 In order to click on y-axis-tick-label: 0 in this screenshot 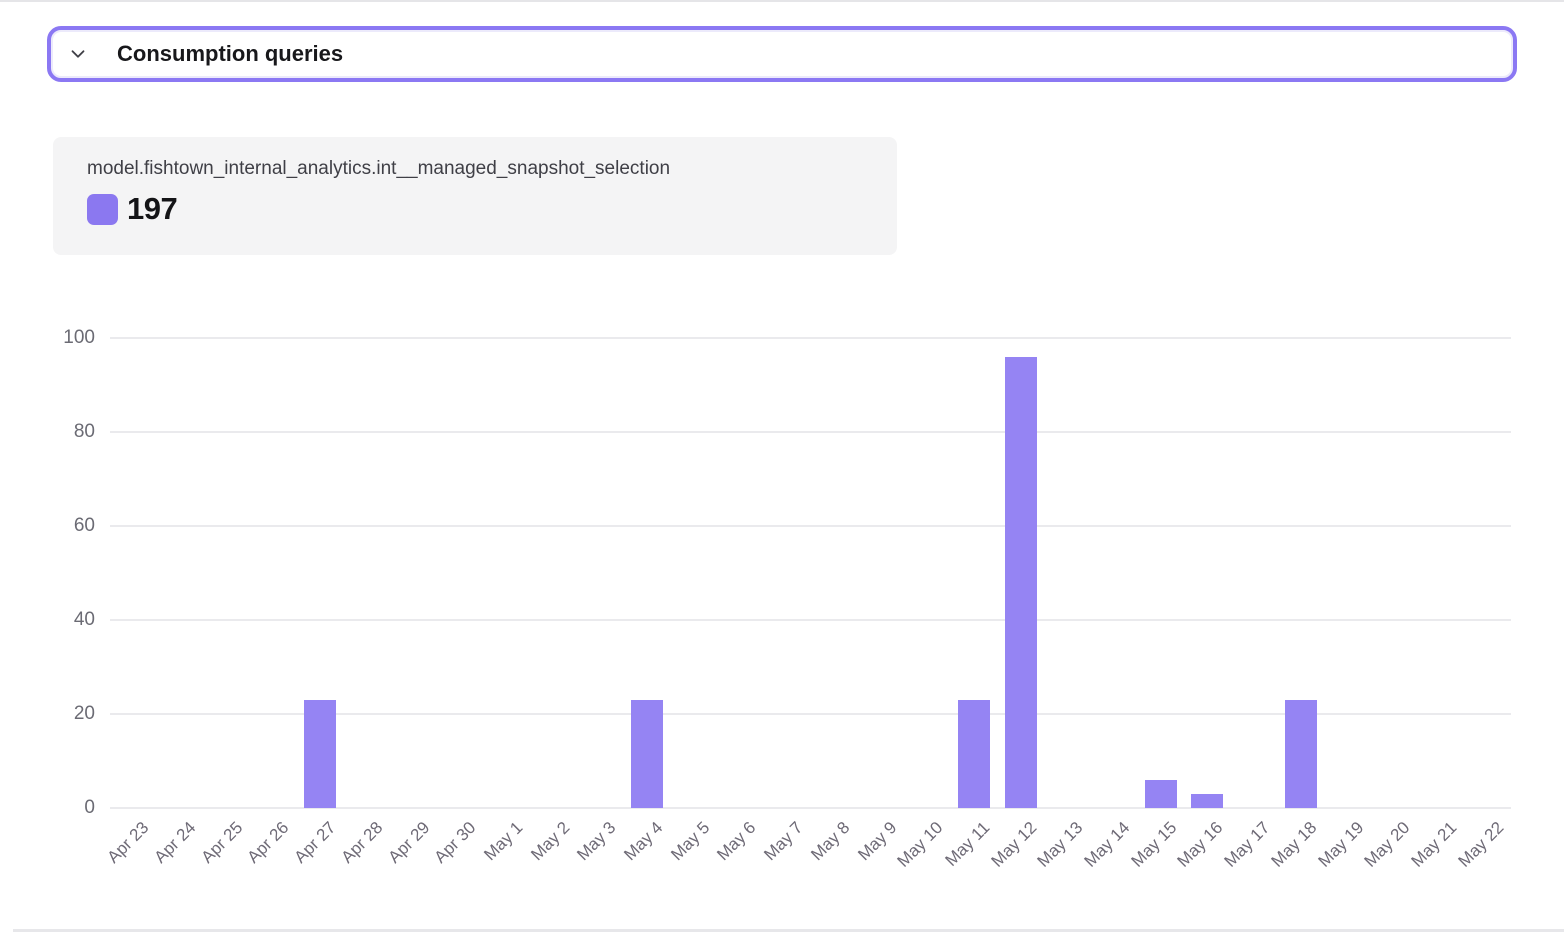, I will do `click(89, 807)`.